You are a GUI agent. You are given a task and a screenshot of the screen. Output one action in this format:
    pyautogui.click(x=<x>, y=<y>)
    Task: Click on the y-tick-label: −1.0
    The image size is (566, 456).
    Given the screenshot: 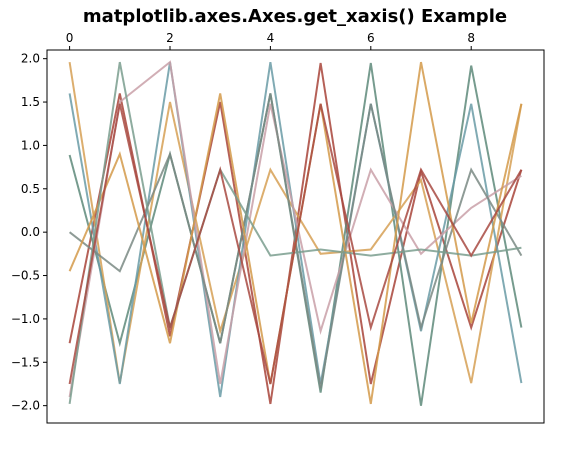 What is the action you would take?
    pyautogui.click(x=25, y=319)
    